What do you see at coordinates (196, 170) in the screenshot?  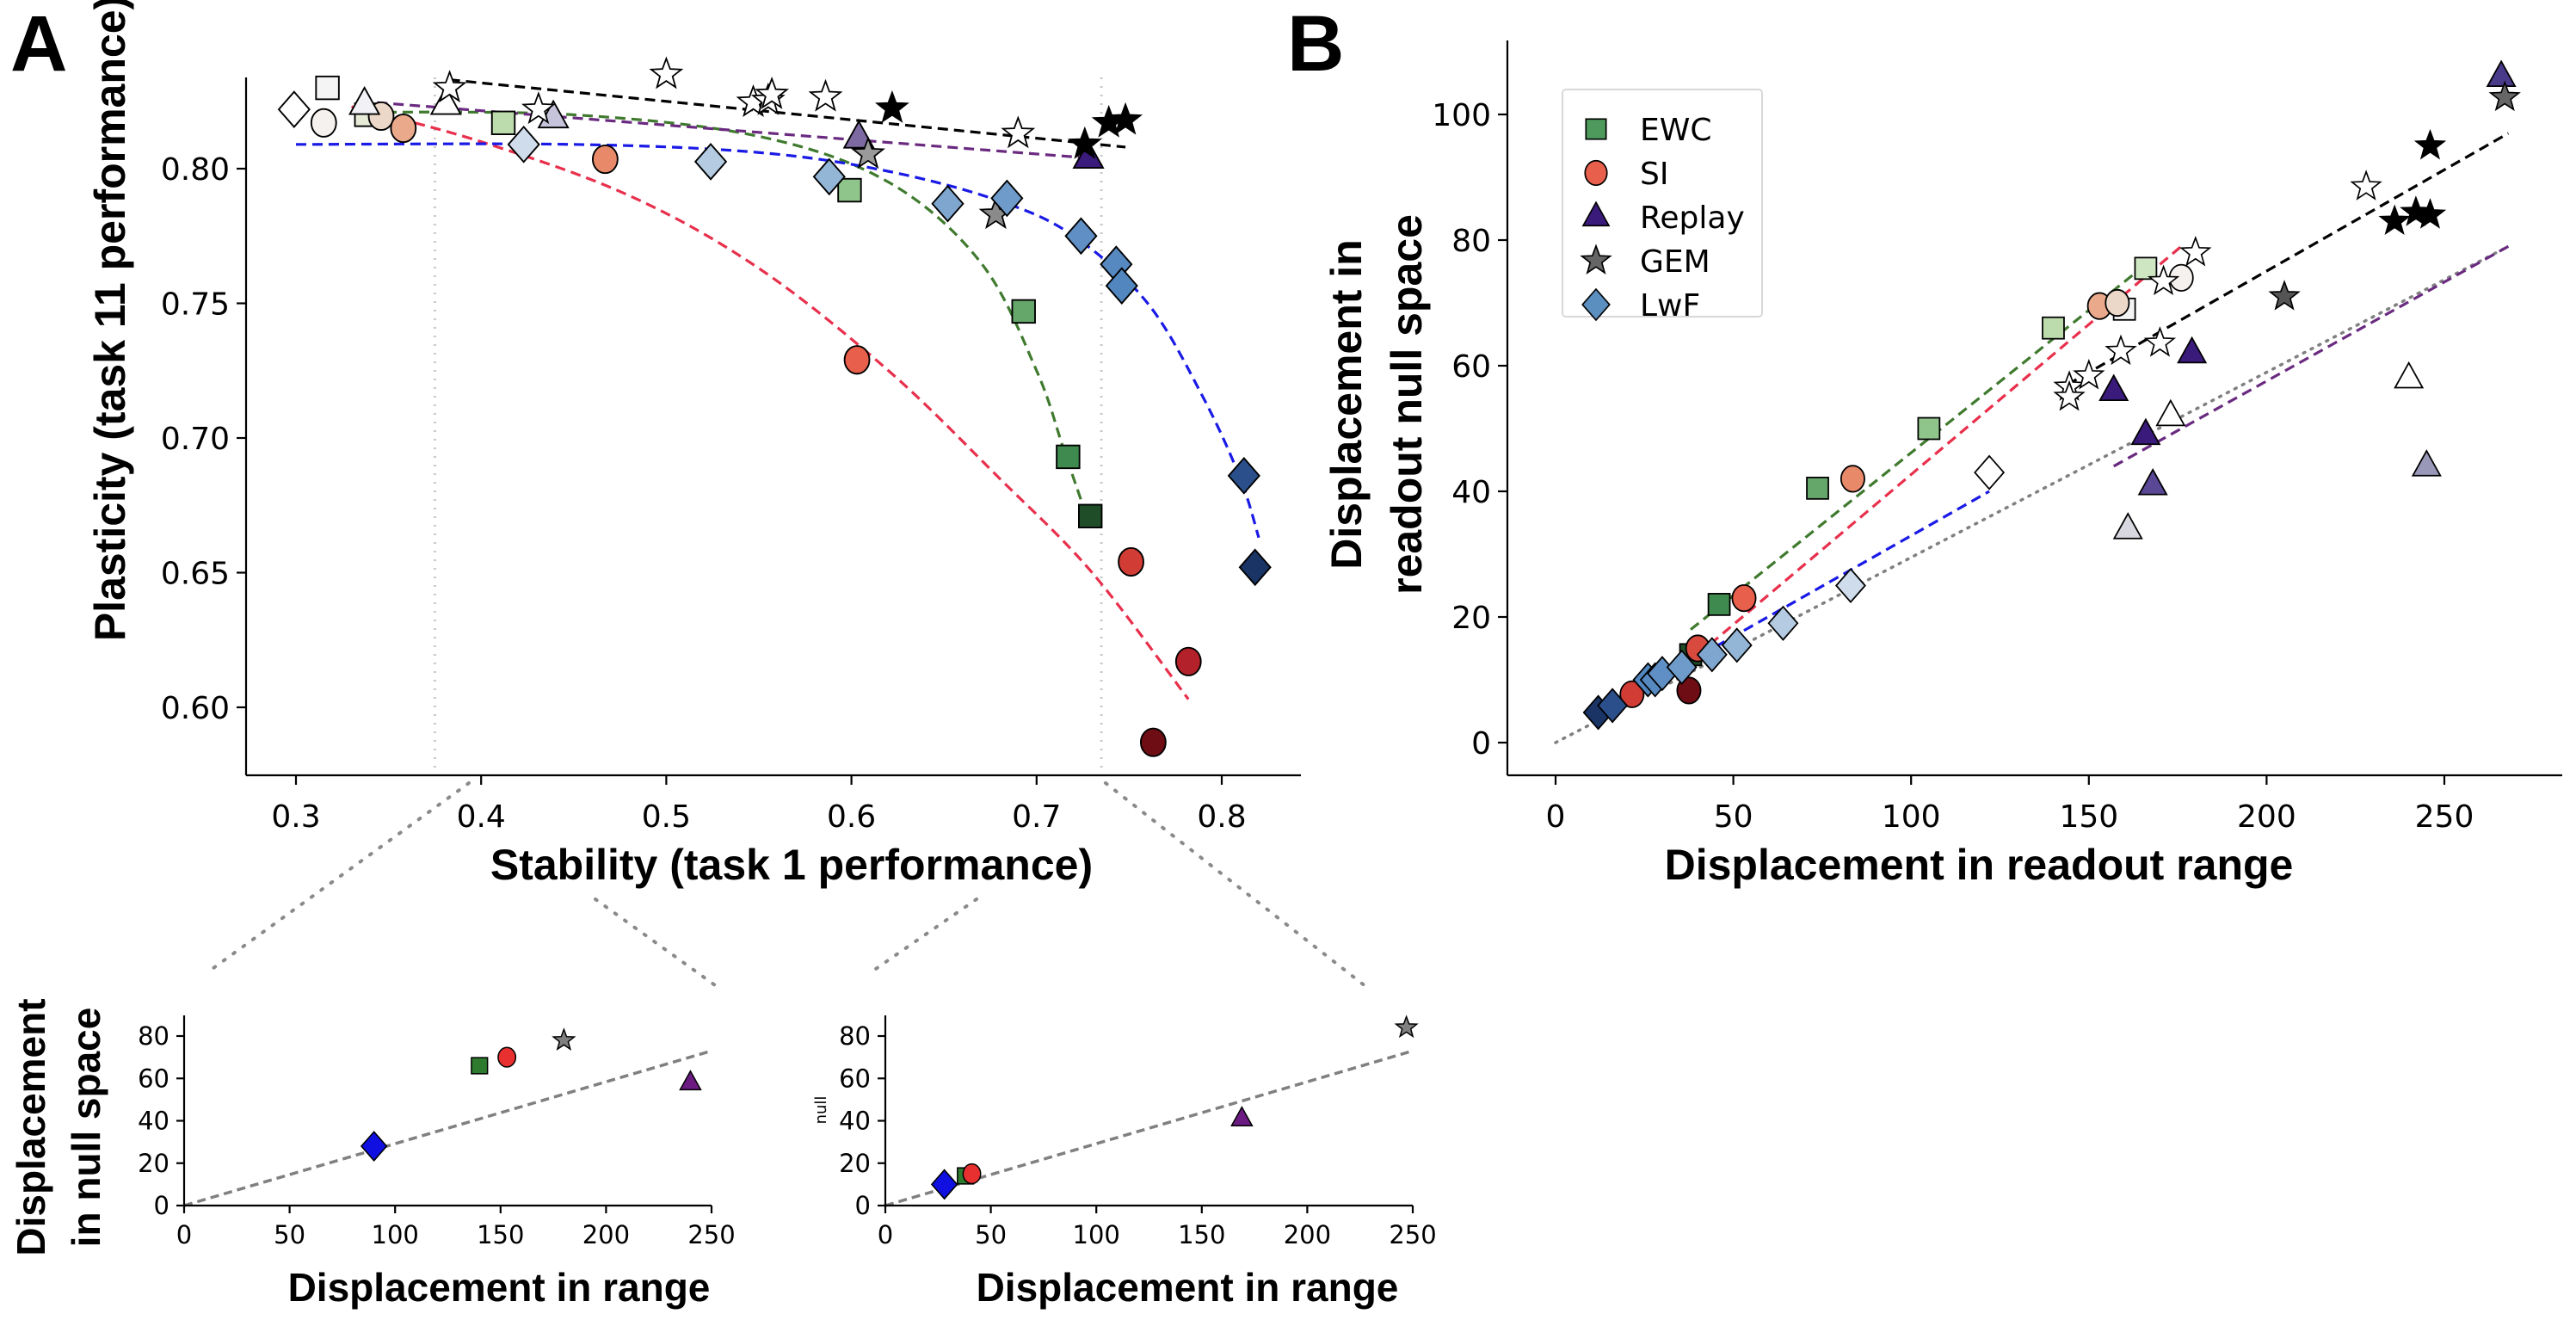 I see `panel-a-y-tick-label: 0.80` at bounding box center [196, 170].